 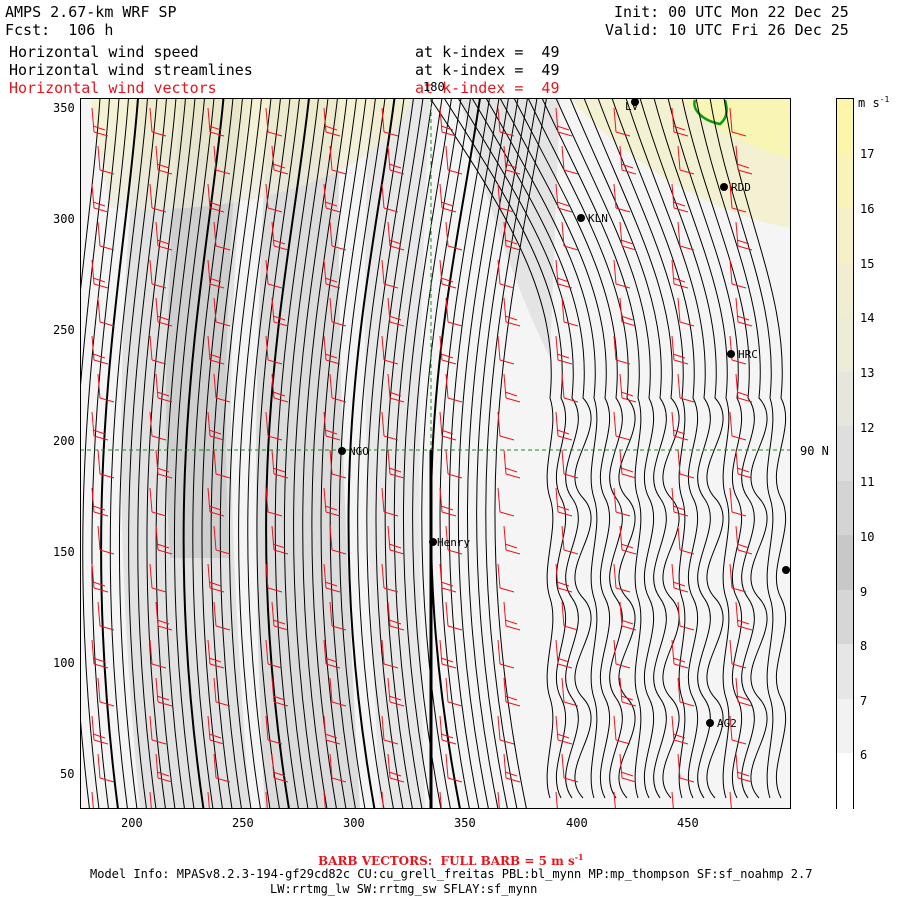 I want to click on y-tick: 200, so click(x=64, y=441).